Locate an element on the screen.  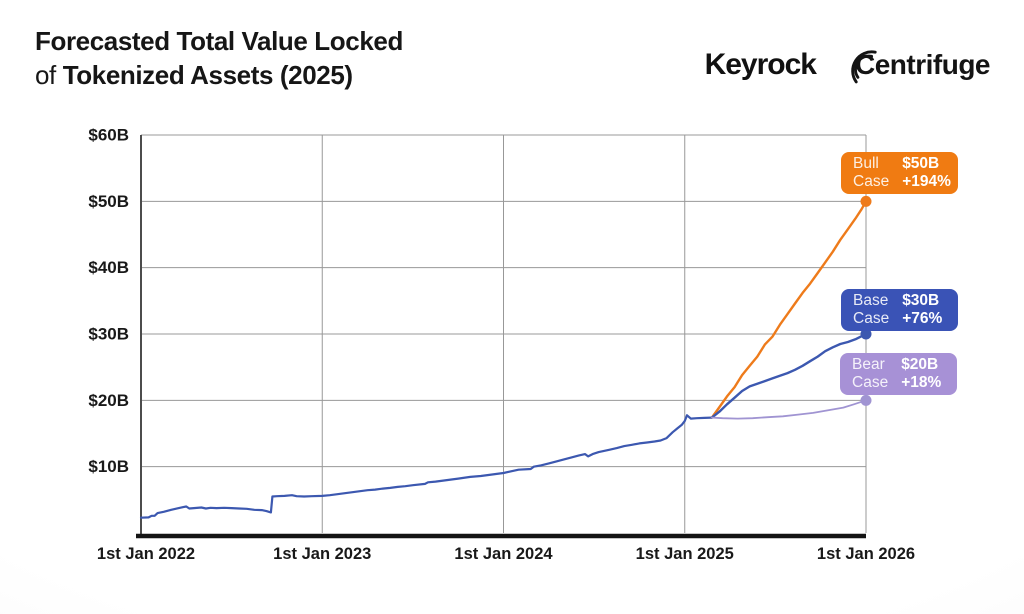
centrifuge-wordmark: entrifuge is located at coordinates (932, 64).